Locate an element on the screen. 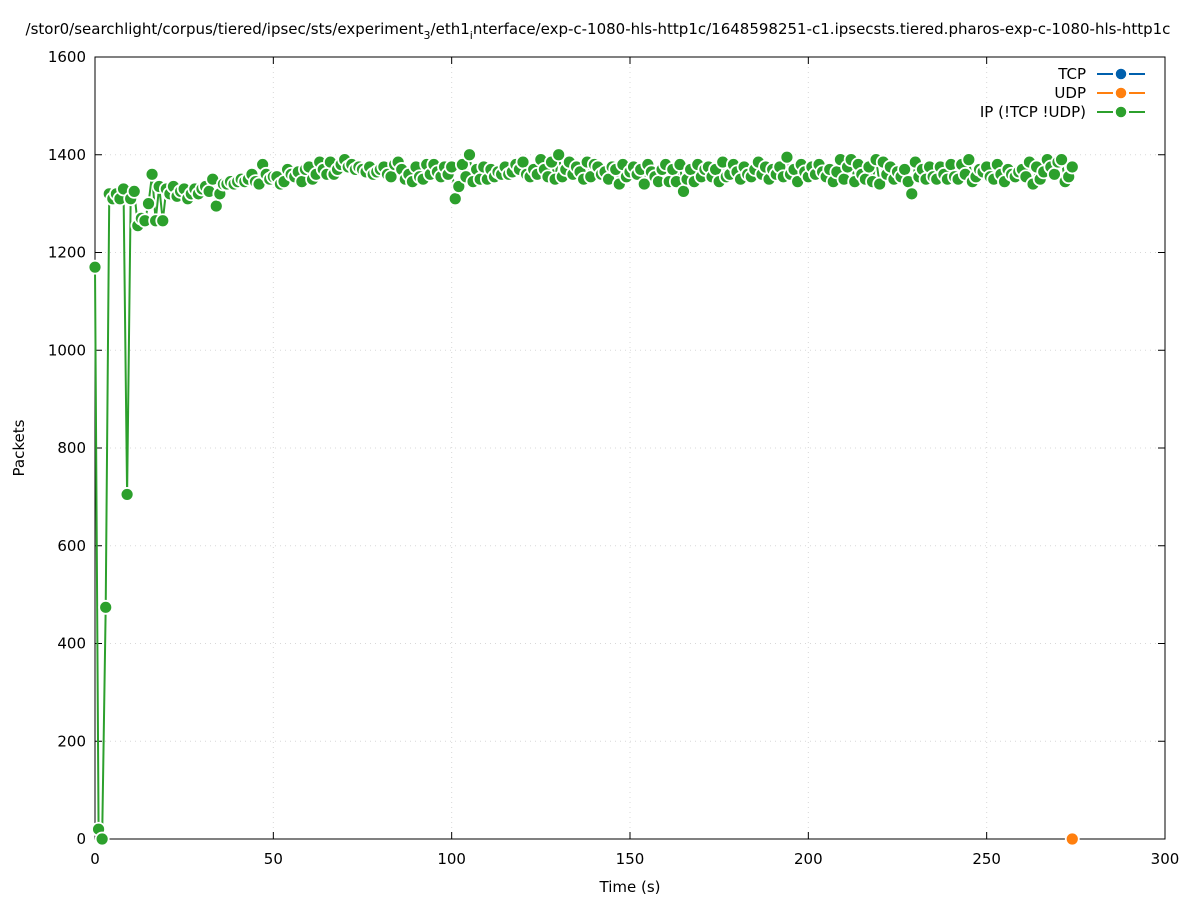 The height and width of the screenshot is (900, 1197). y-tick-label: 600 is located at coordinates (71, 546).